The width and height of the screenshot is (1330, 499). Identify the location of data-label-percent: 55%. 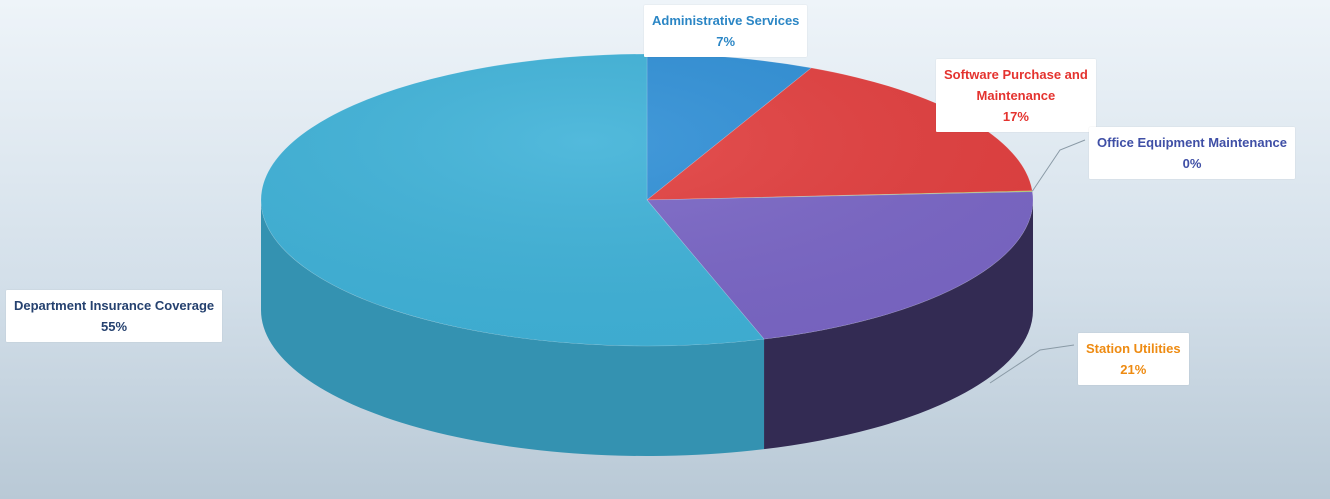
(114, 326).